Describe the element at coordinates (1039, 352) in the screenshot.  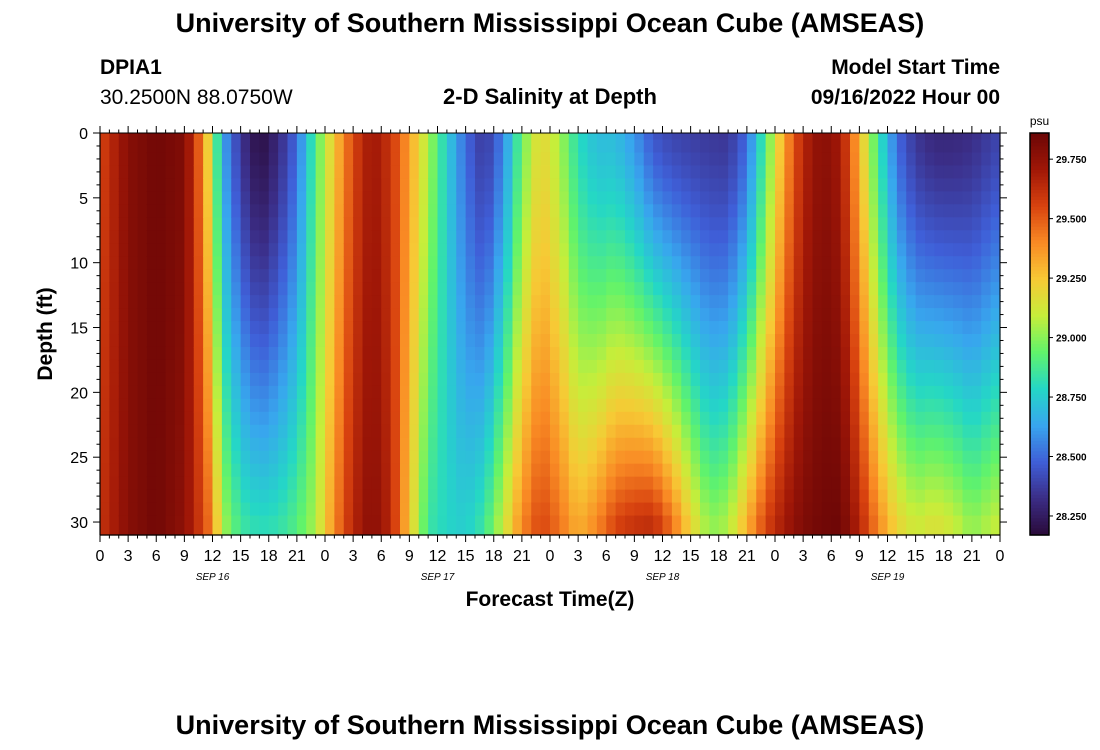
I see `colorbar-band` at that location.